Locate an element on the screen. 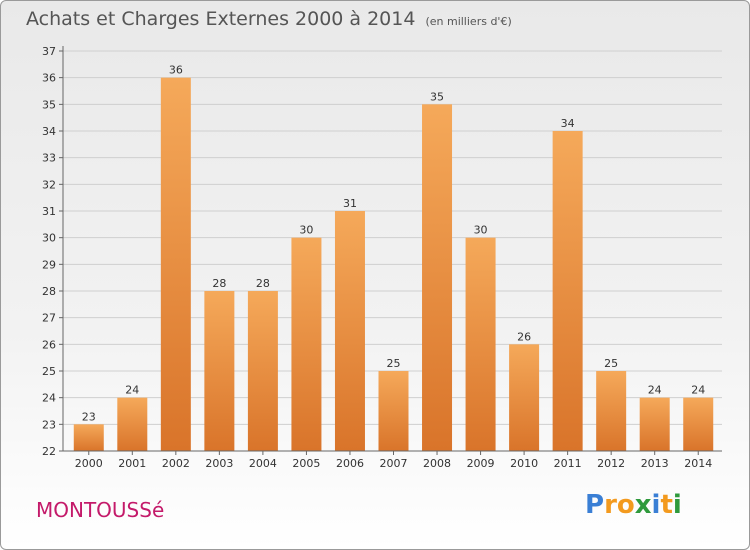  y-tick-label: 31 is located at coordinates (49, 211).